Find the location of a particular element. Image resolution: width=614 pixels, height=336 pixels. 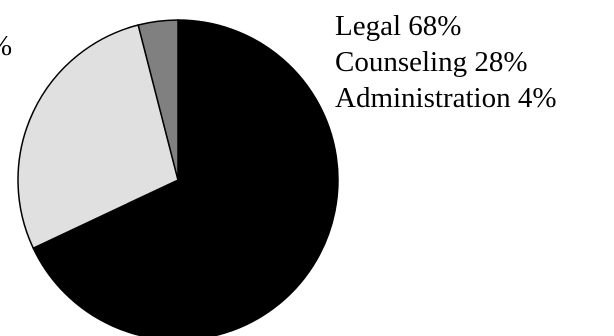

clipped-label: % is located at coordinates (6, 46).